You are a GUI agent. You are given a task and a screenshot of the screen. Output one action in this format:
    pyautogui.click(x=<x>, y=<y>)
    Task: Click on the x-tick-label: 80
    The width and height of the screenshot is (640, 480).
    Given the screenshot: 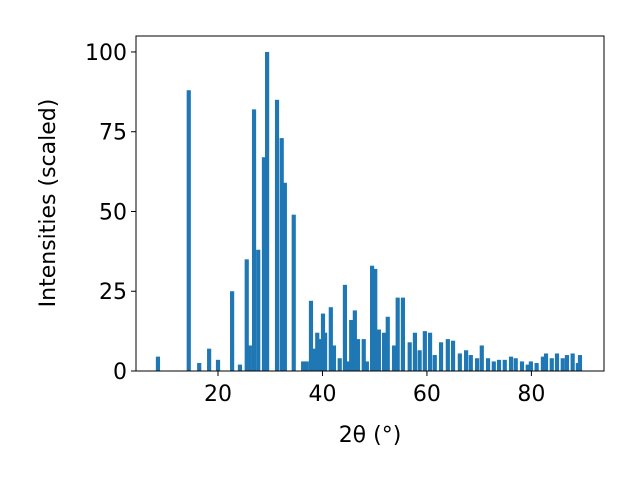 What is the action you would take?
    pyautogui.click(x=531, y=394)
    